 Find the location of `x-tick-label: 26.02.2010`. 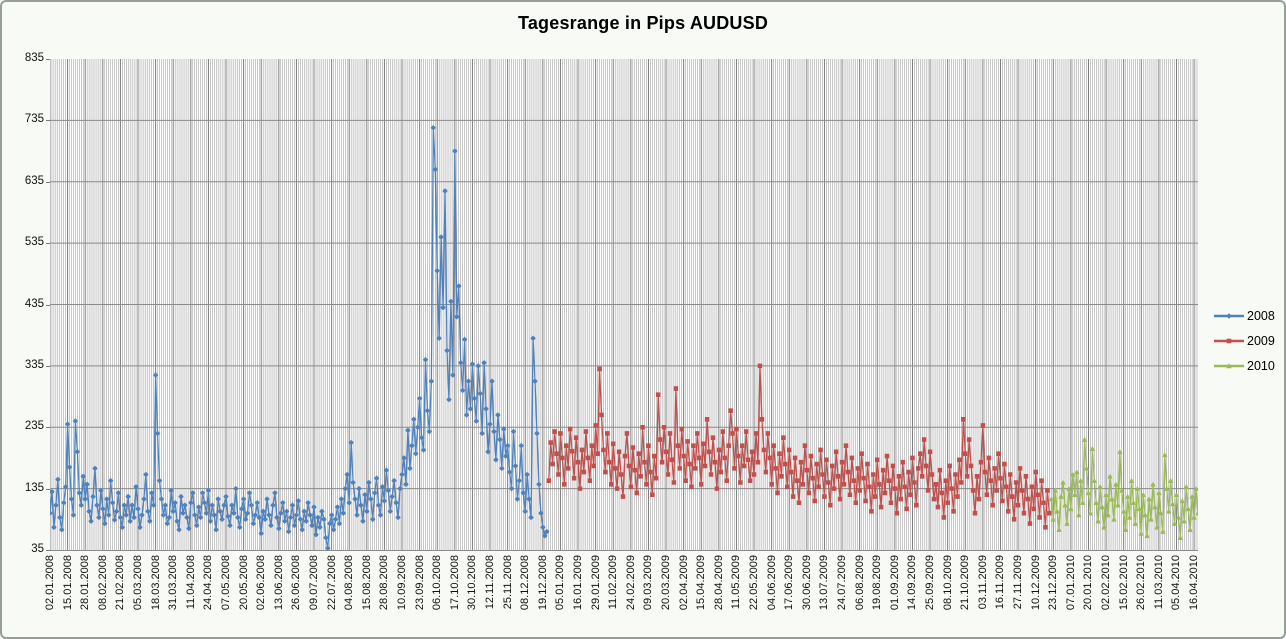

x-tick-label: 26.02.2010 is located at coordinates (1141, 583).